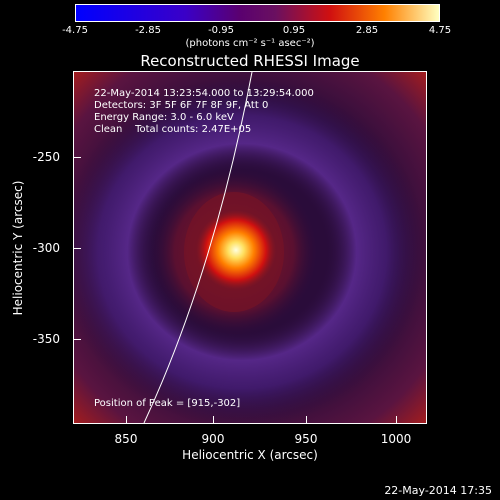 The width and height of the screenshot is (500, 500). What do you see at coordinates (173, 129) in the screenshot?
I see `clean-annotation: Clean Total counts: 2.47E+05` at bounding box center [173, 129].